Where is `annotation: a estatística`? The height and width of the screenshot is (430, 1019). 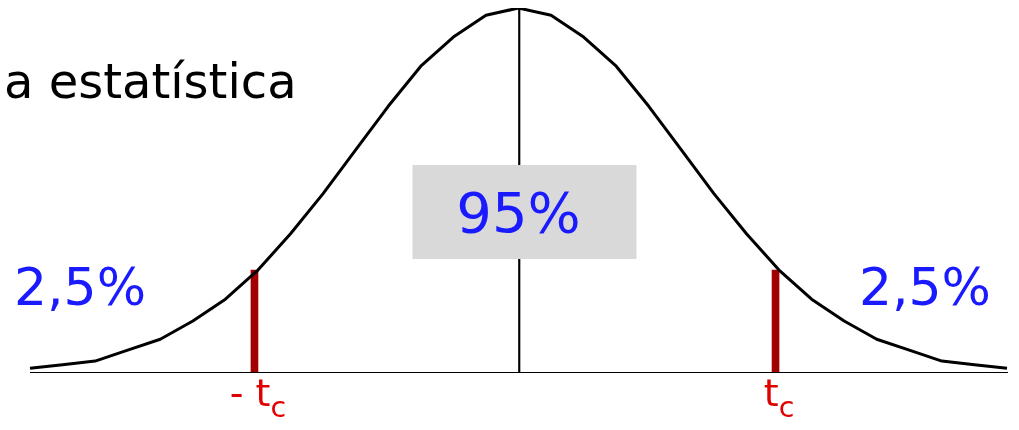 annotation: a estatística is located at coordinates (150, 81).